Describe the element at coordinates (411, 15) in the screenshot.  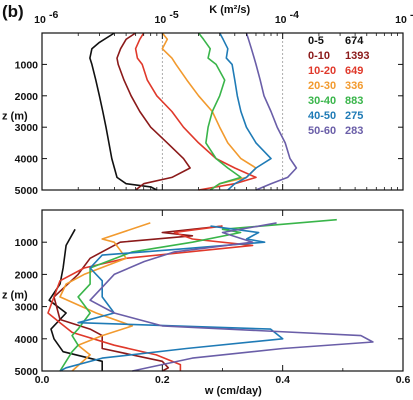
I see `x-tick-exponent: -3` at that location.